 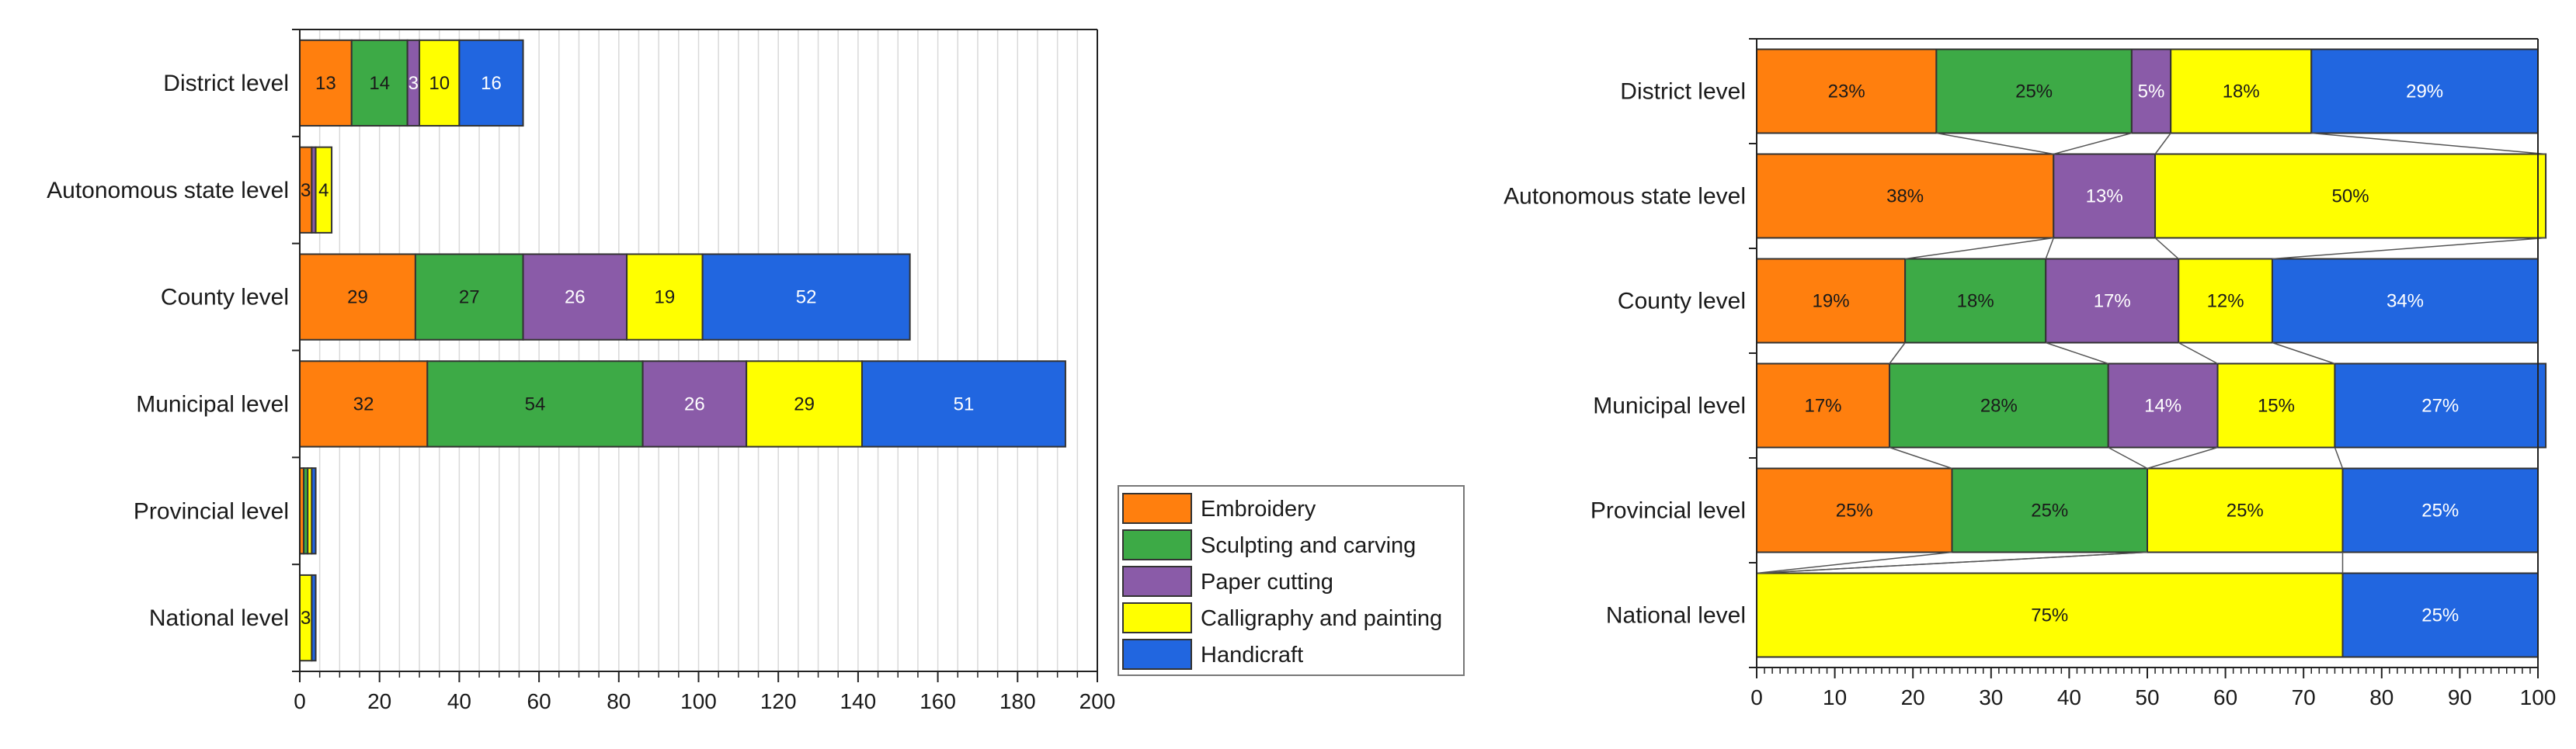 I want to click on bar-calligraphy-and-painting-municipal-level, so click(x=2276, y=405).